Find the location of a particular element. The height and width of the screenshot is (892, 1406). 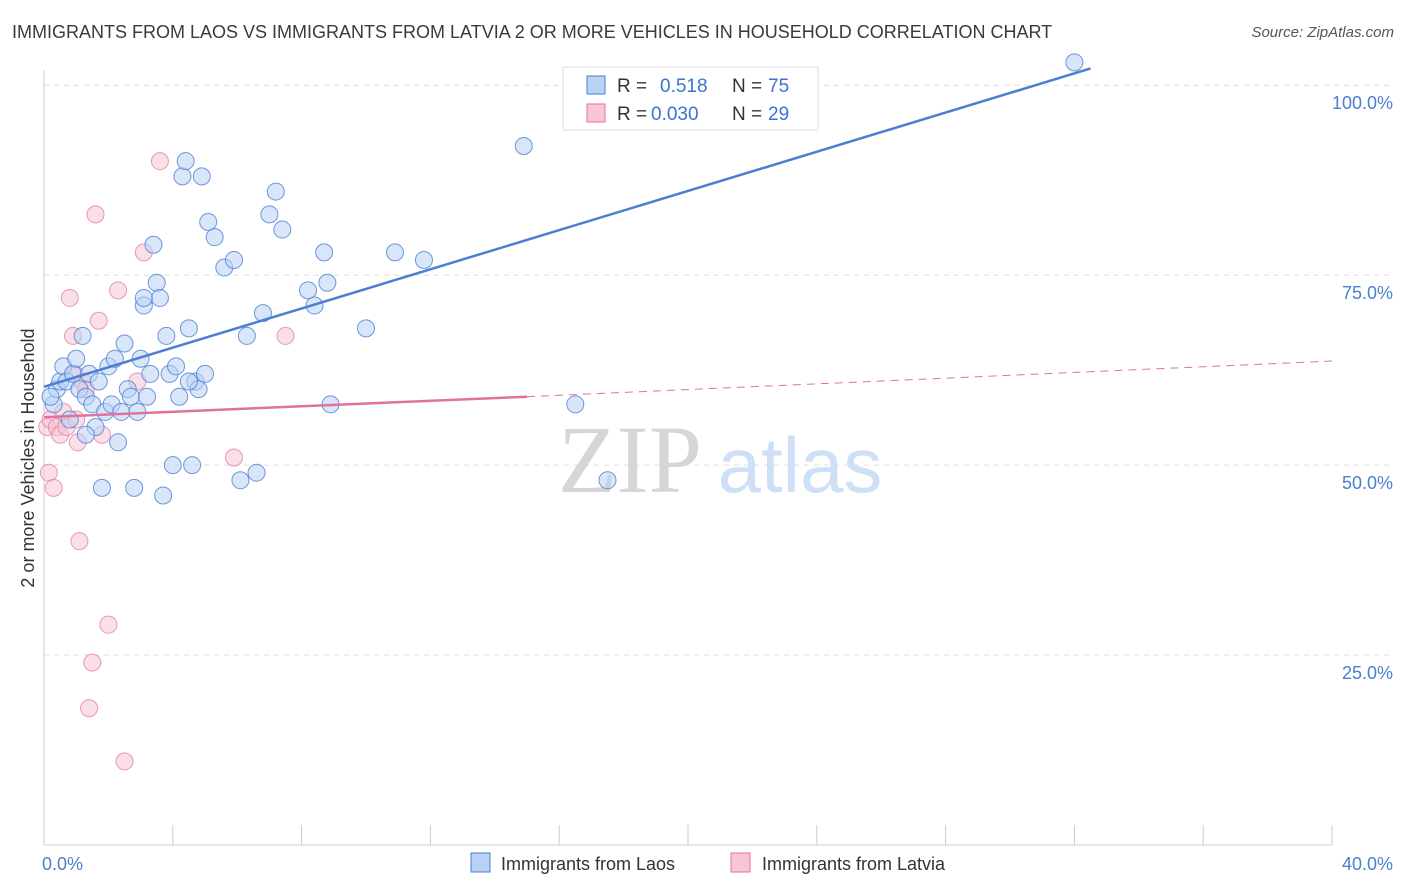

watermark: ZIP atlas is located at coordinates (720, 459).